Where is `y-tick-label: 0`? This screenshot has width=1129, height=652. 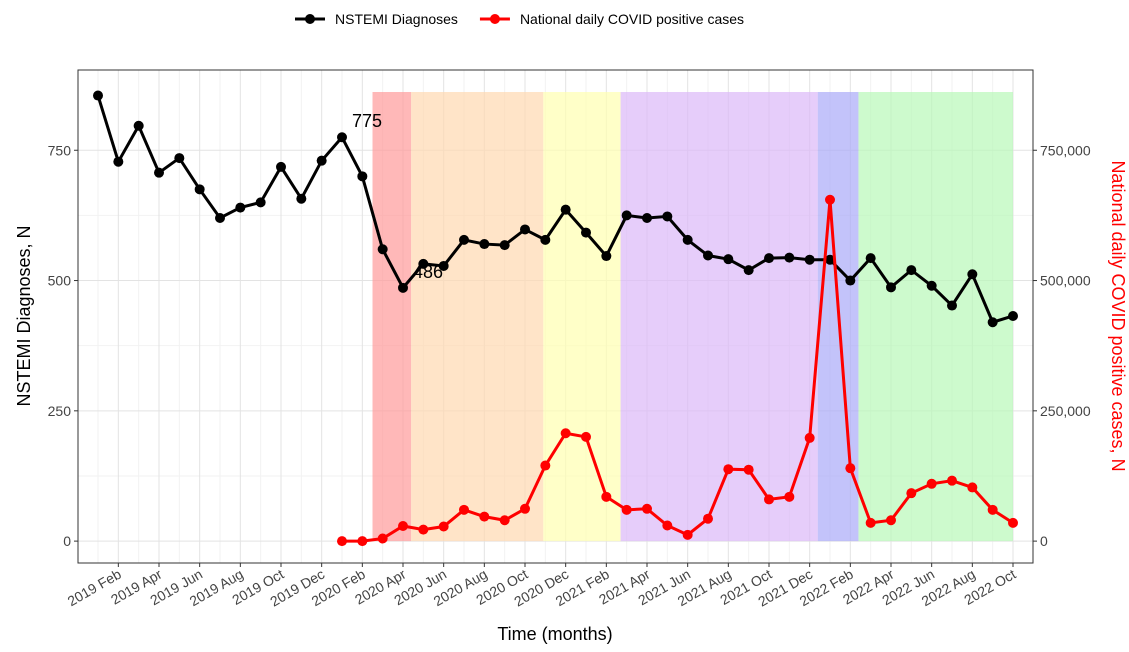 y-tick-label: 0 is located at coordinates (67, 541).